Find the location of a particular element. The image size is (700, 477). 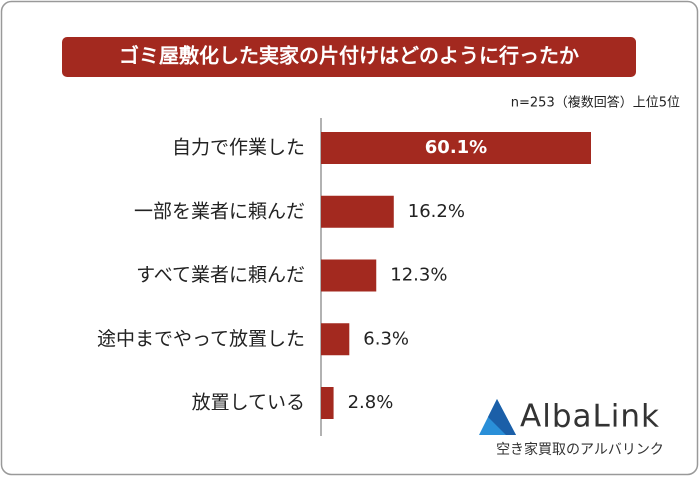

value-label: 16.2% is located at coordinates (436, 211).